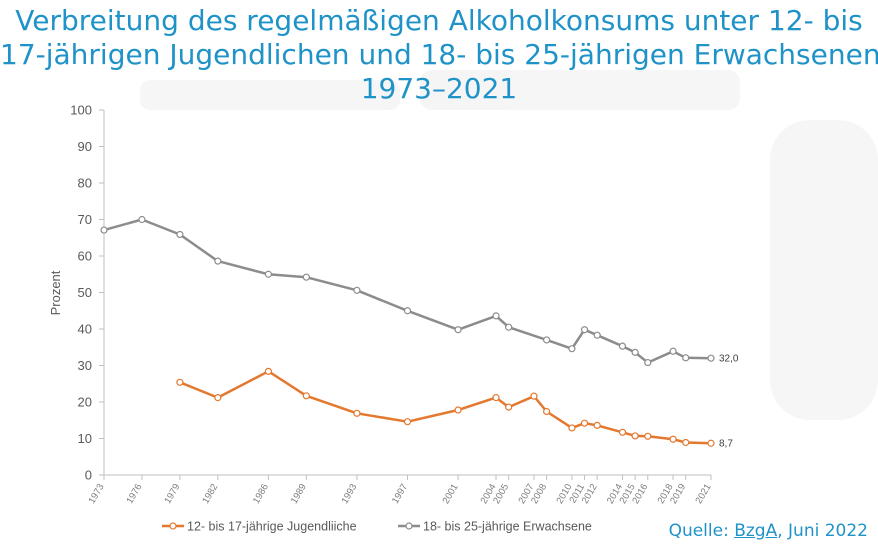 This screenshot has height=547, width=878. I want to click on source-org-link: BzgA, so click(756, 531).